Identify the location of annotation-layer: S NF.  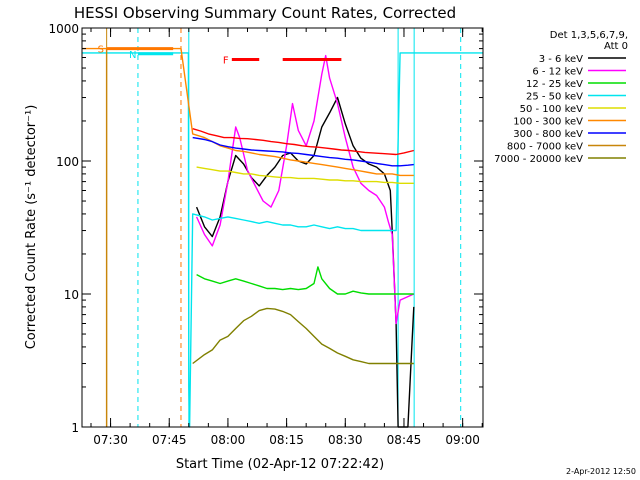
(220, 55).